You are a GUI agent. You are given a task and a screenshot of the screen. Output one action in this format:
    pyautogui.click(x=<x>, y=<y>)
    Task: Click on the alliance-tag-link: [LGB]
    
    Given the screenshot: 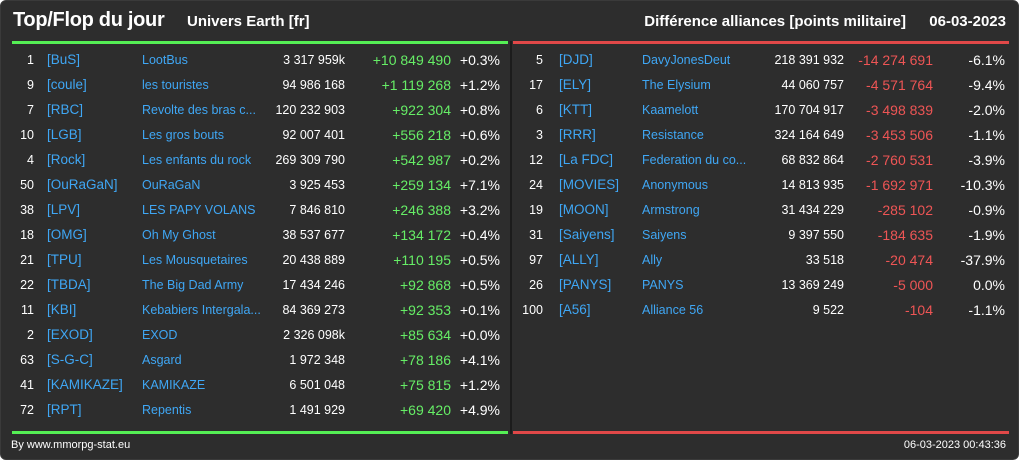 What is the action you would take?
    pyautogui.click(x=64, y=134)
    